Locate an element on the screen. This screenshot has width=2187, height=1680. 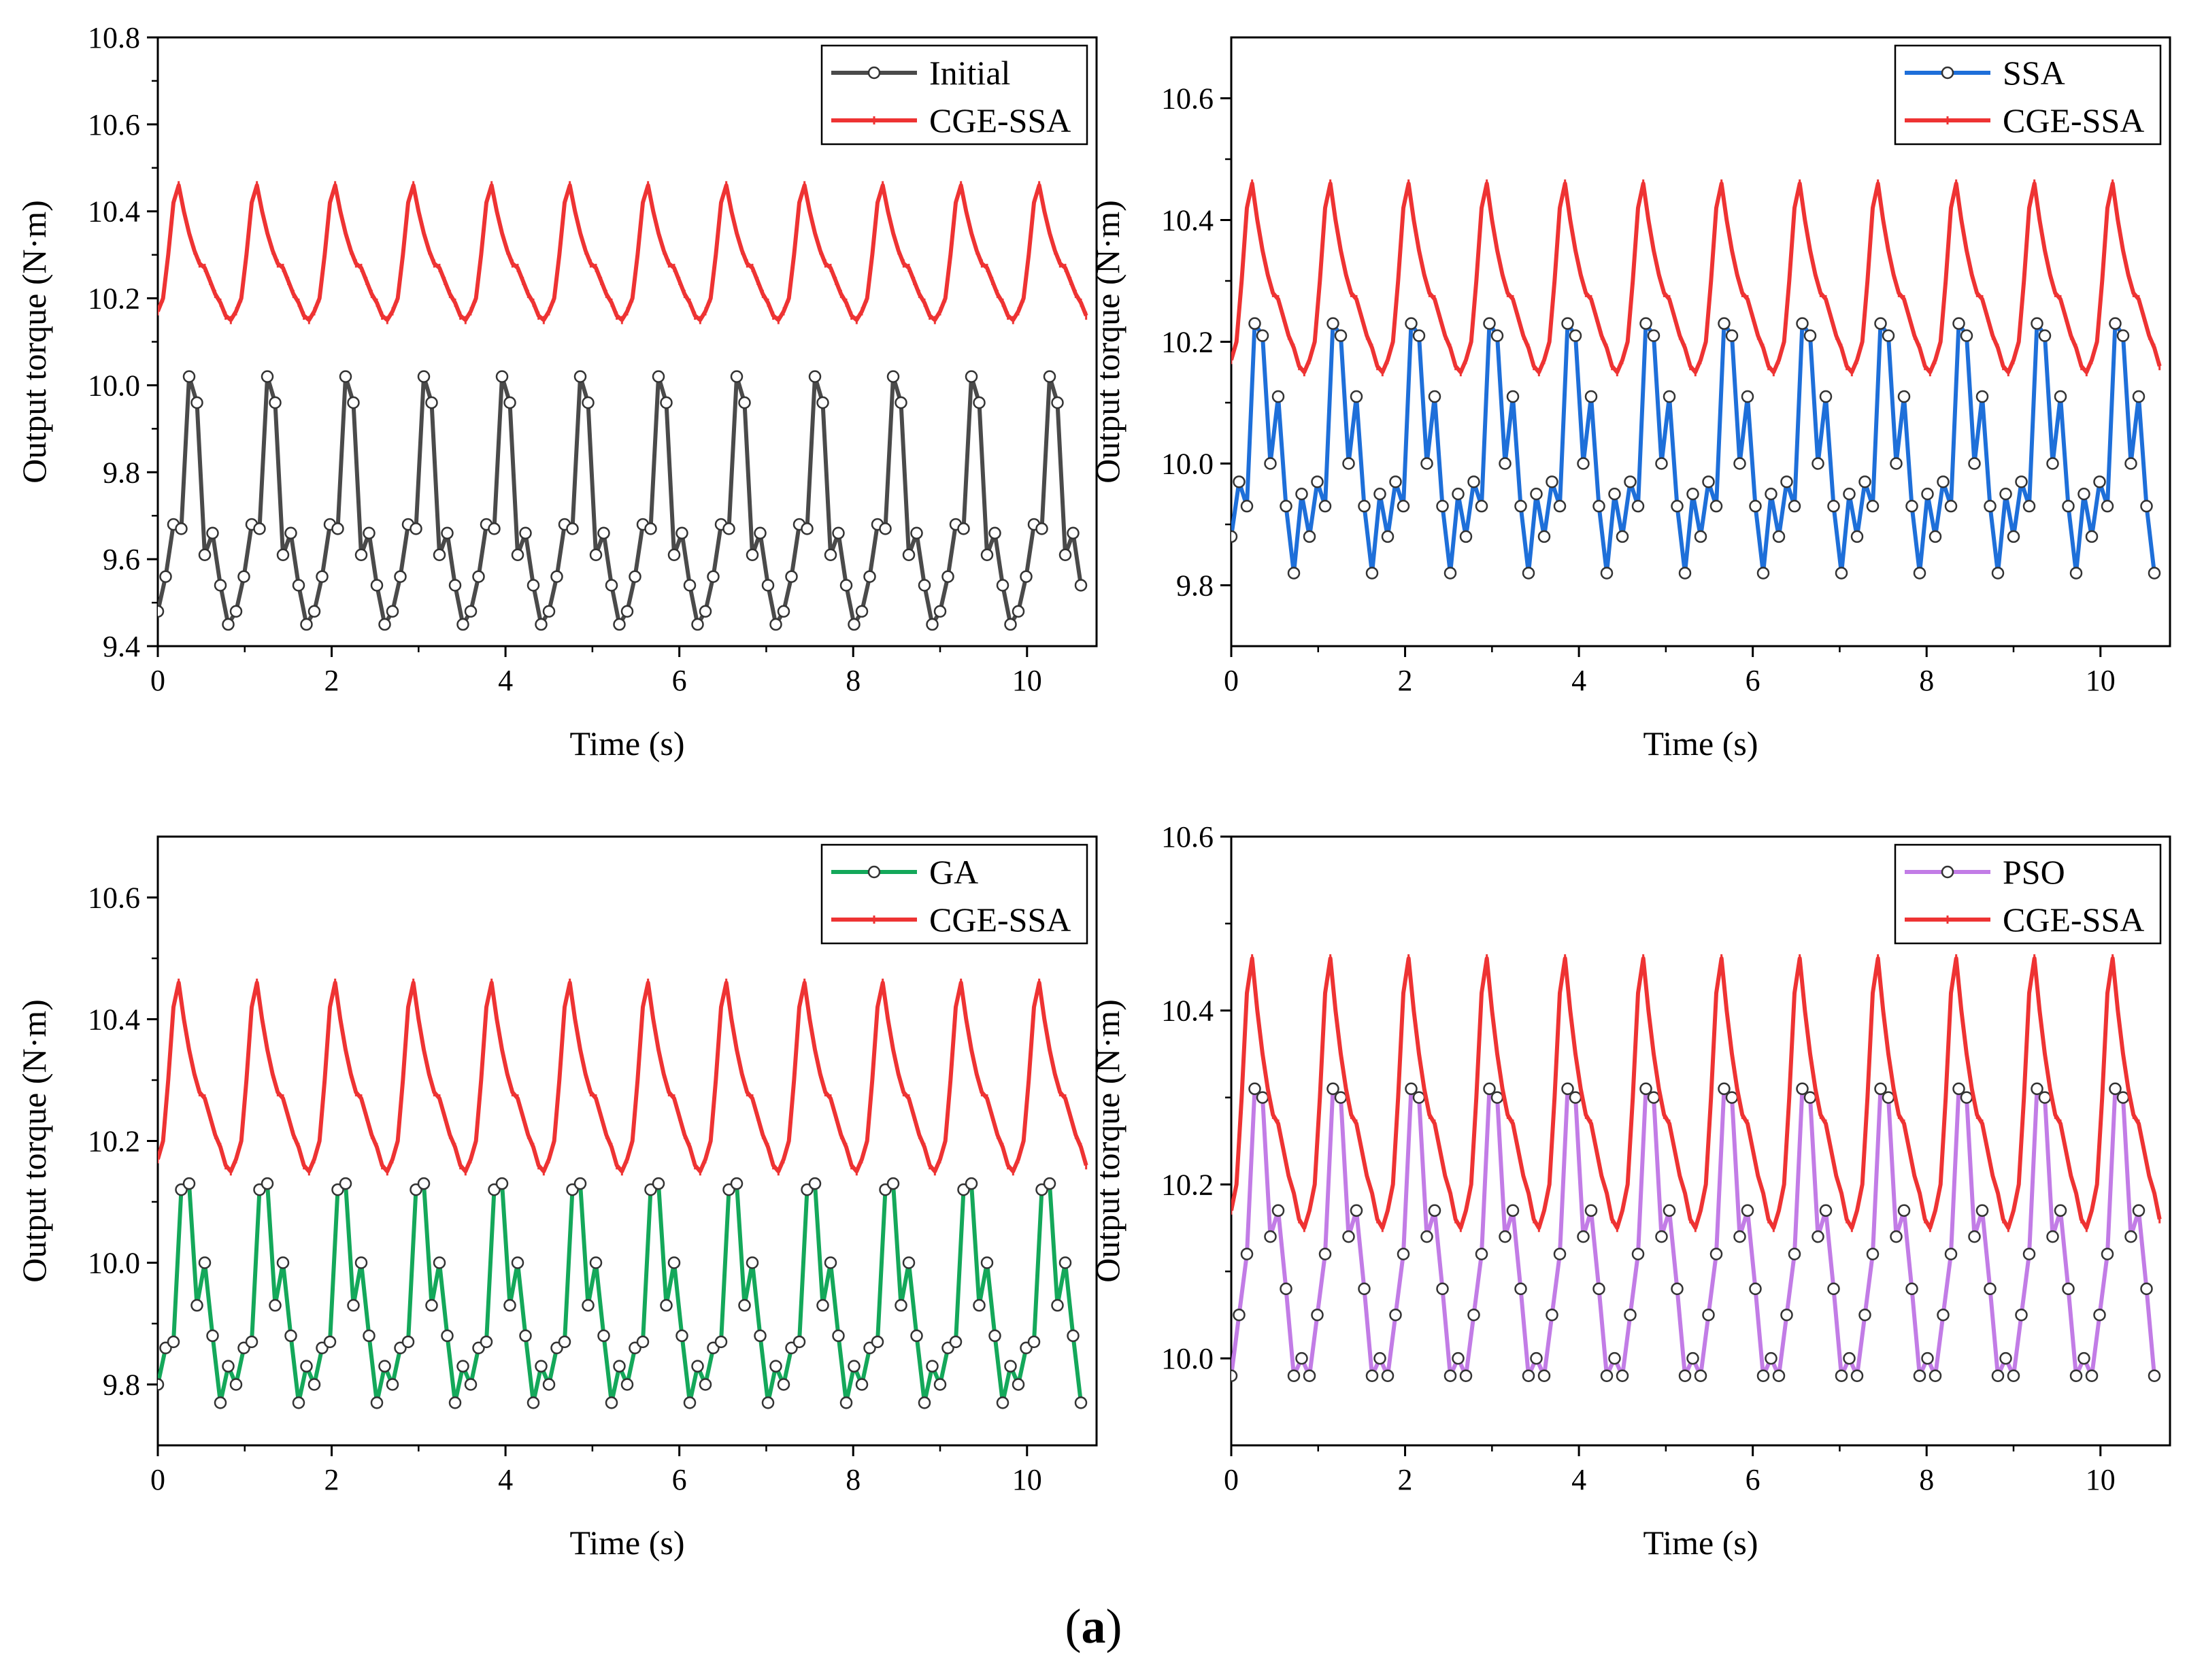
x-tick-label: 4 is located at coordinates (505, 1479).